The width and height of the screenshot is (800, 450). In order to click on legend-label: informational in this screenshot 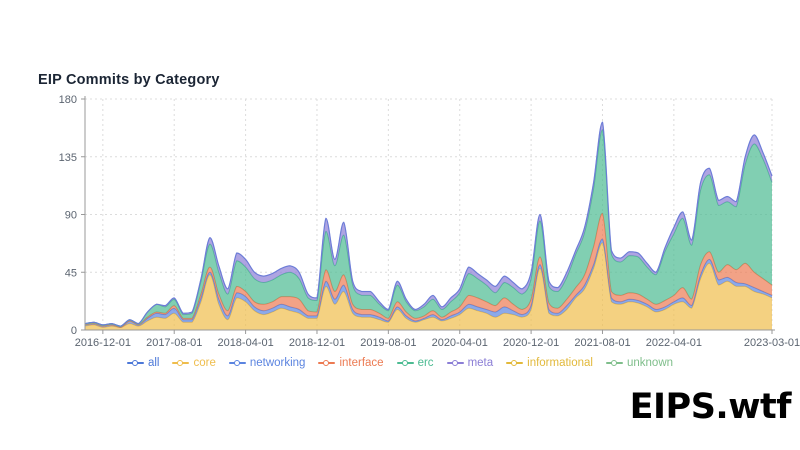, I will do `click(560, 363)`.